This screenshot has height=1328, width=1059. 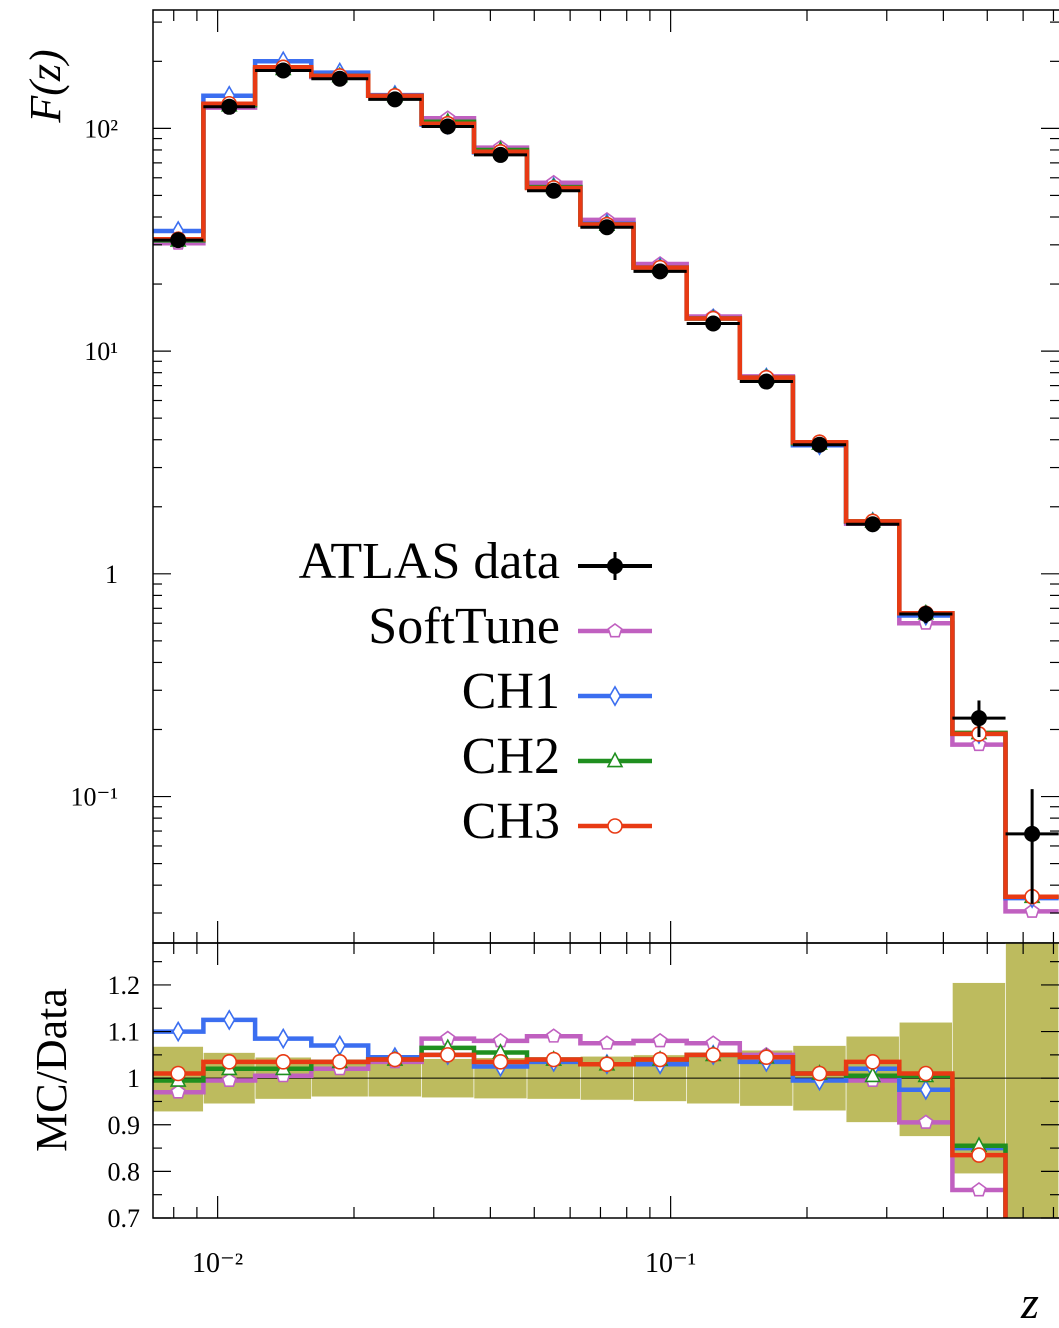 I want to click on legend-label-atlas-data: ATLAS data, so click(x=429, y=561).